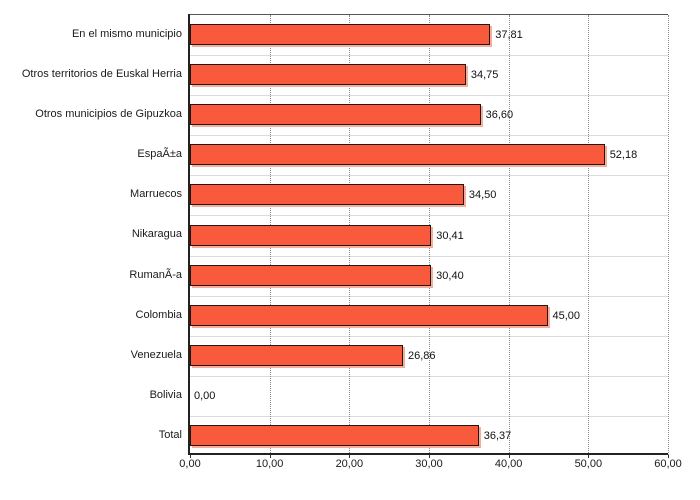 This screenshot has width=700, height=500. What do you see at coordinates (497, 435) in the screenshot?
I see `bar-value-label: 36,37` at bounding box center [497, 435].